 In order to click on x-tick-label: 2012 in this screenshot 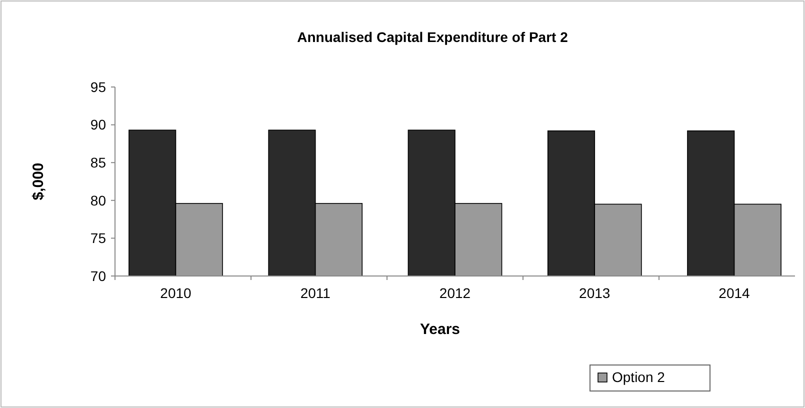, I will do `click(455, 293)`.